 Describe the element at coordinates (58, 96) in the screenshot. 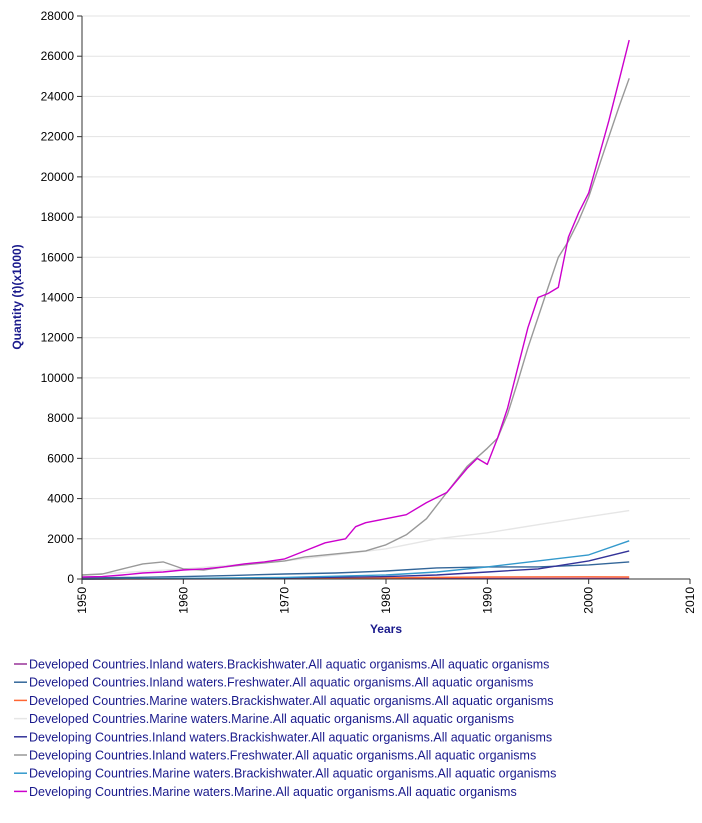

I see `y-tick-label: 24000` at that location.